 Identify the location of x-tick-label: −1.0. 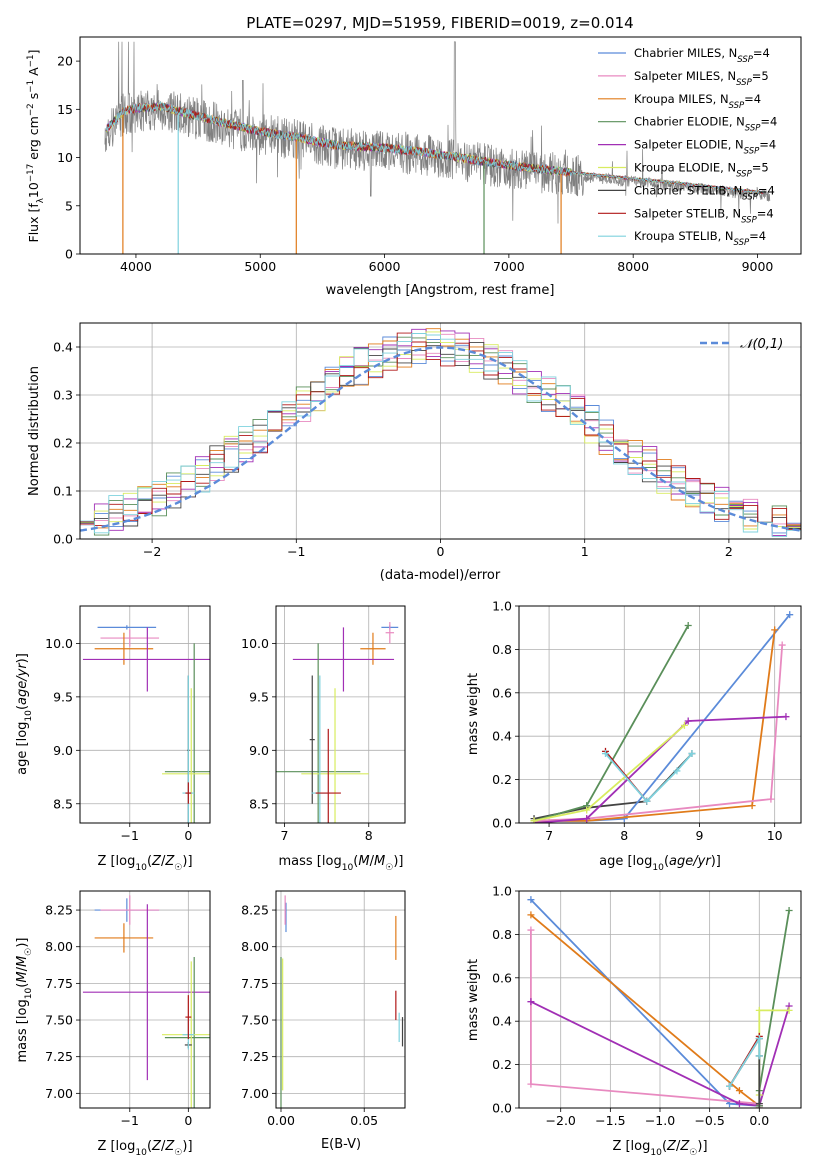
(660, 1120).